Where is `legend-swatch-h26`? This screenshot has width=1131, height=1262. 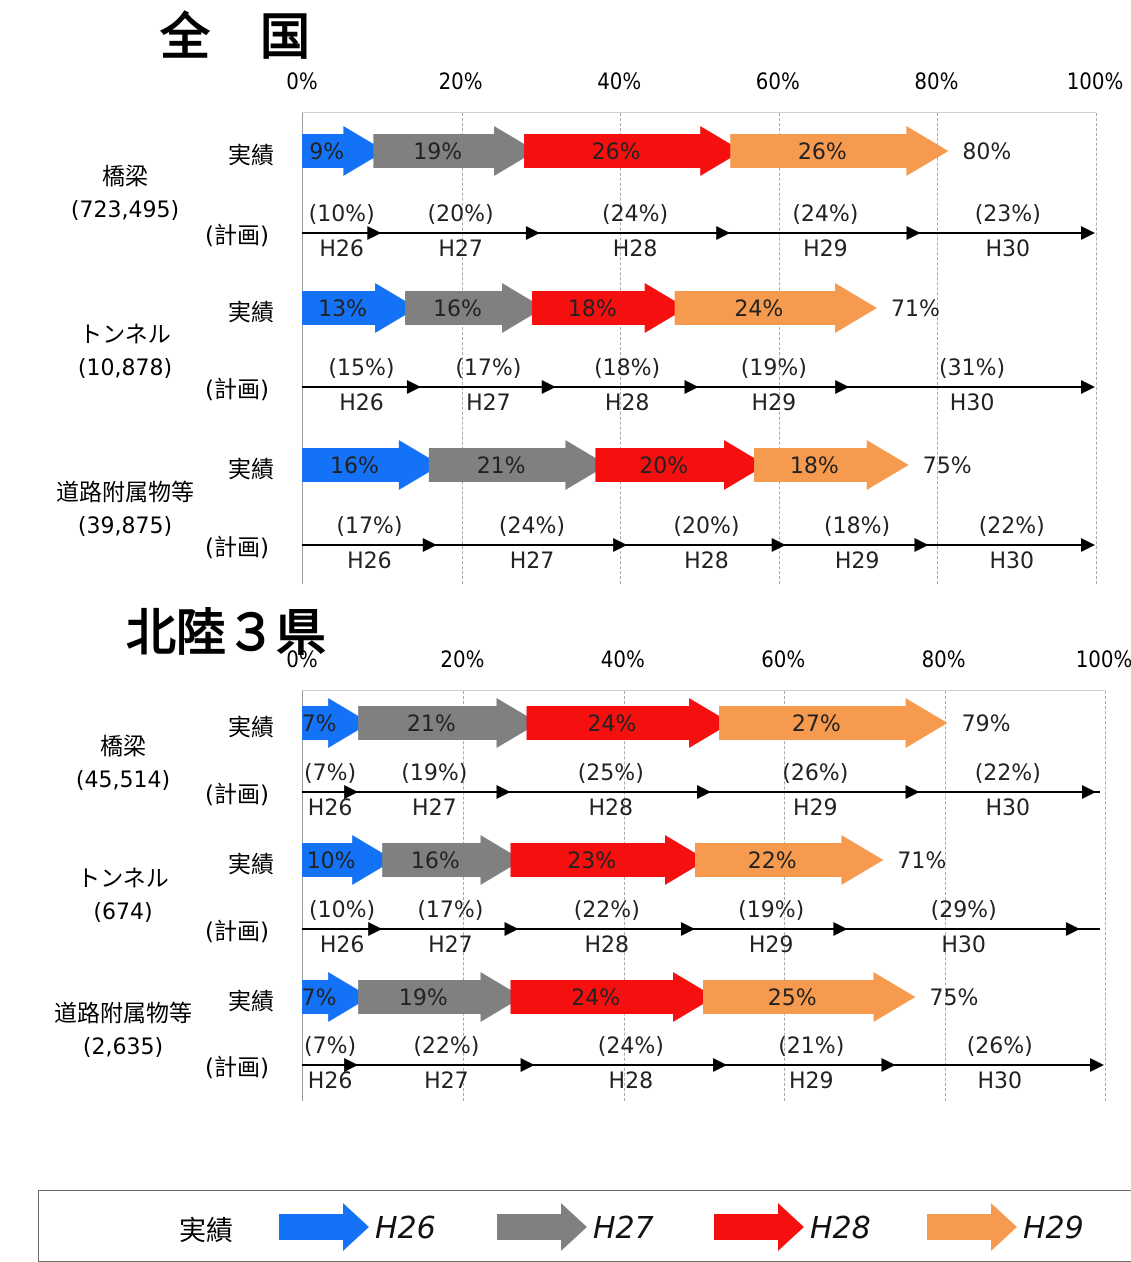
legend-swatch-h26 is located at coordinates (324, 1227).